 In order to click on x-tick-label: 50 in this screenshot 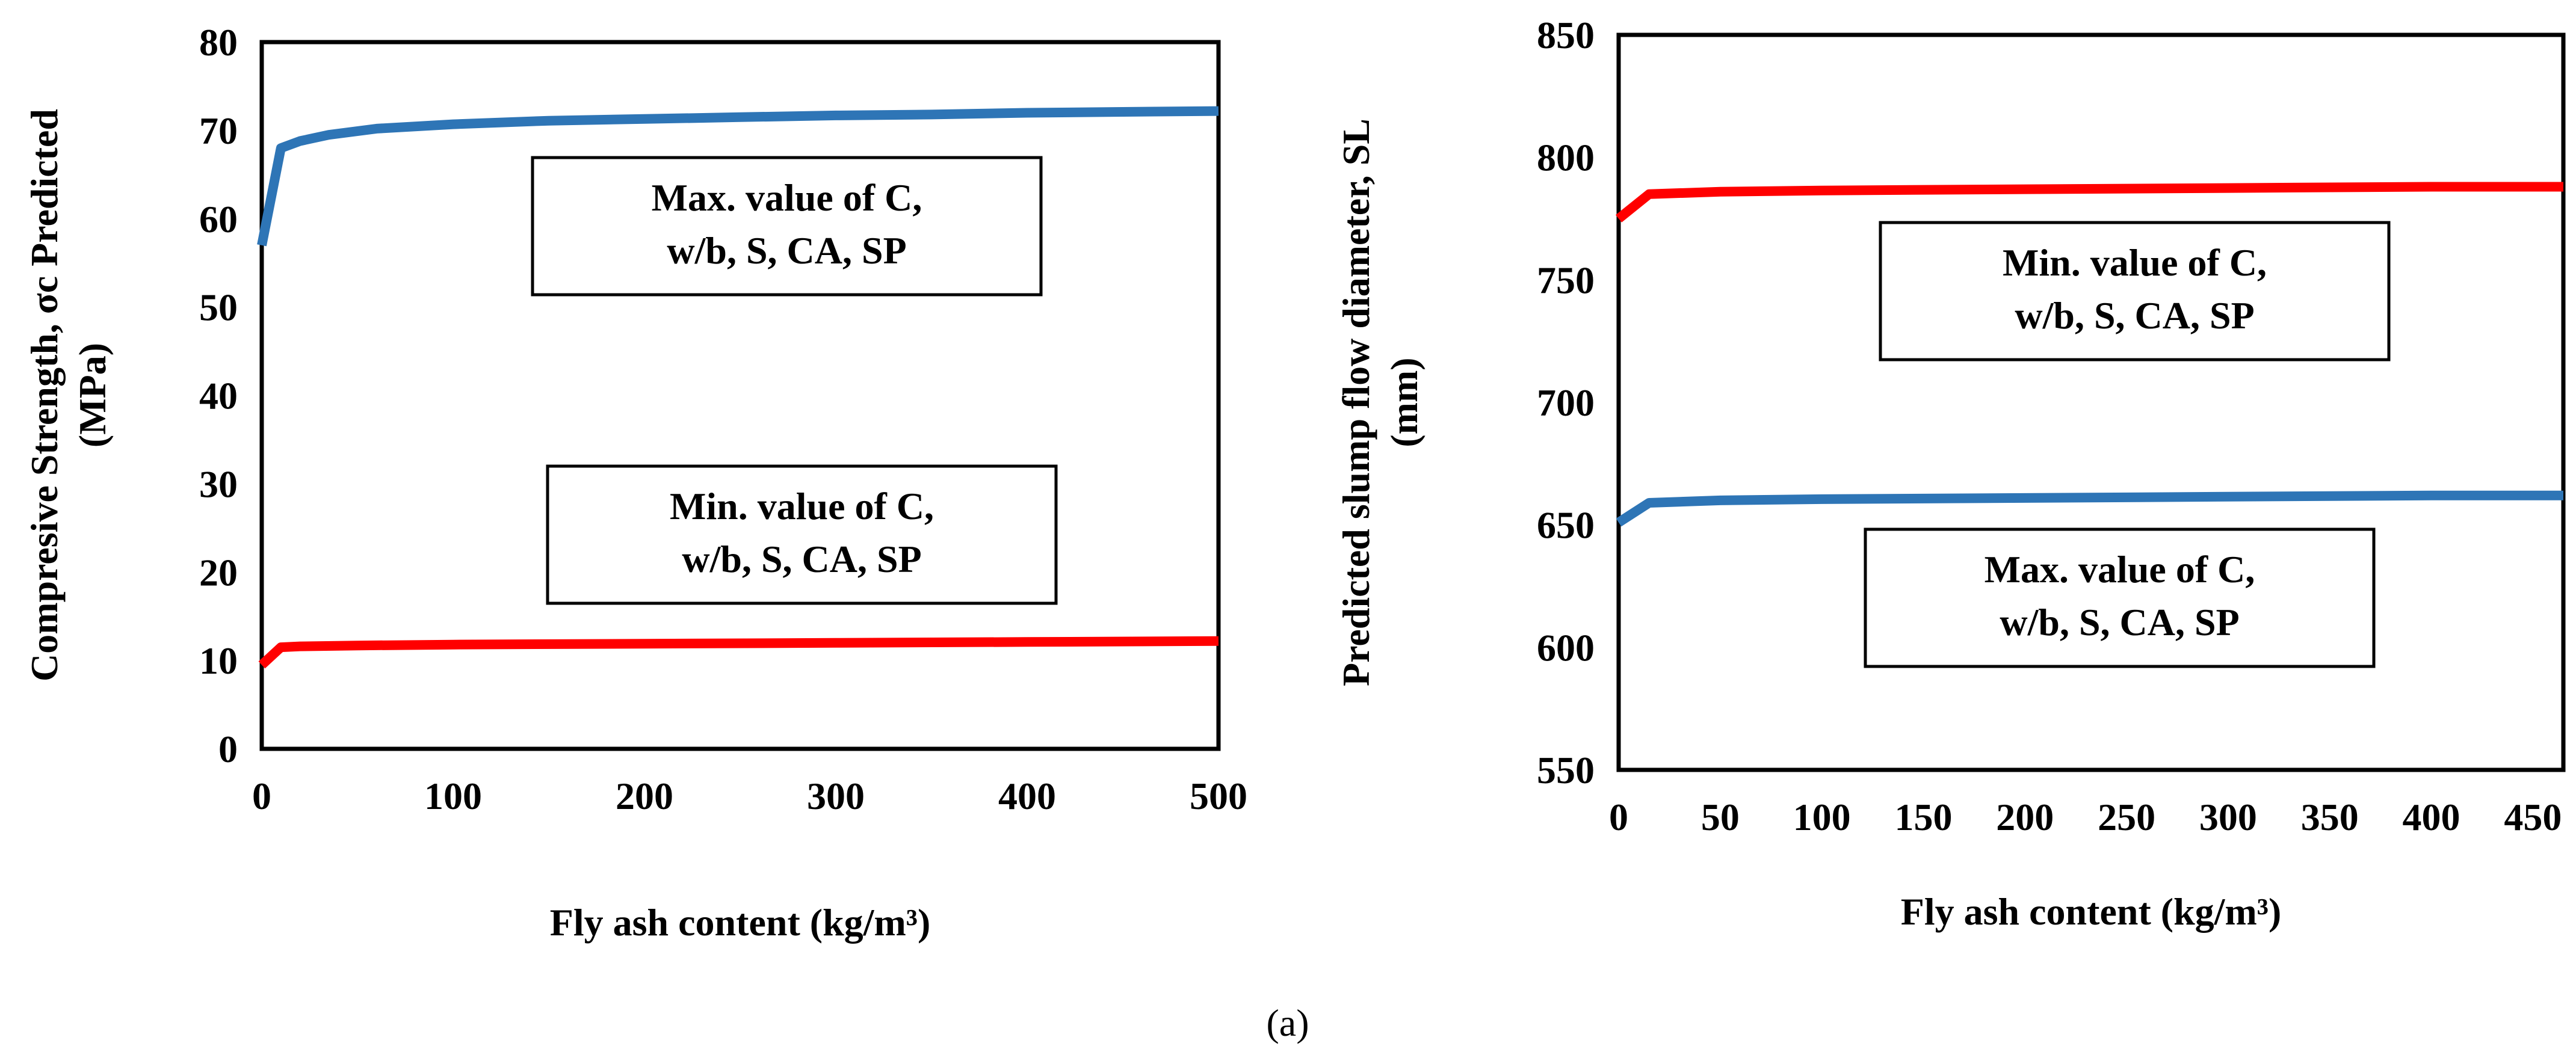, I will do `click(1720, 817)`.